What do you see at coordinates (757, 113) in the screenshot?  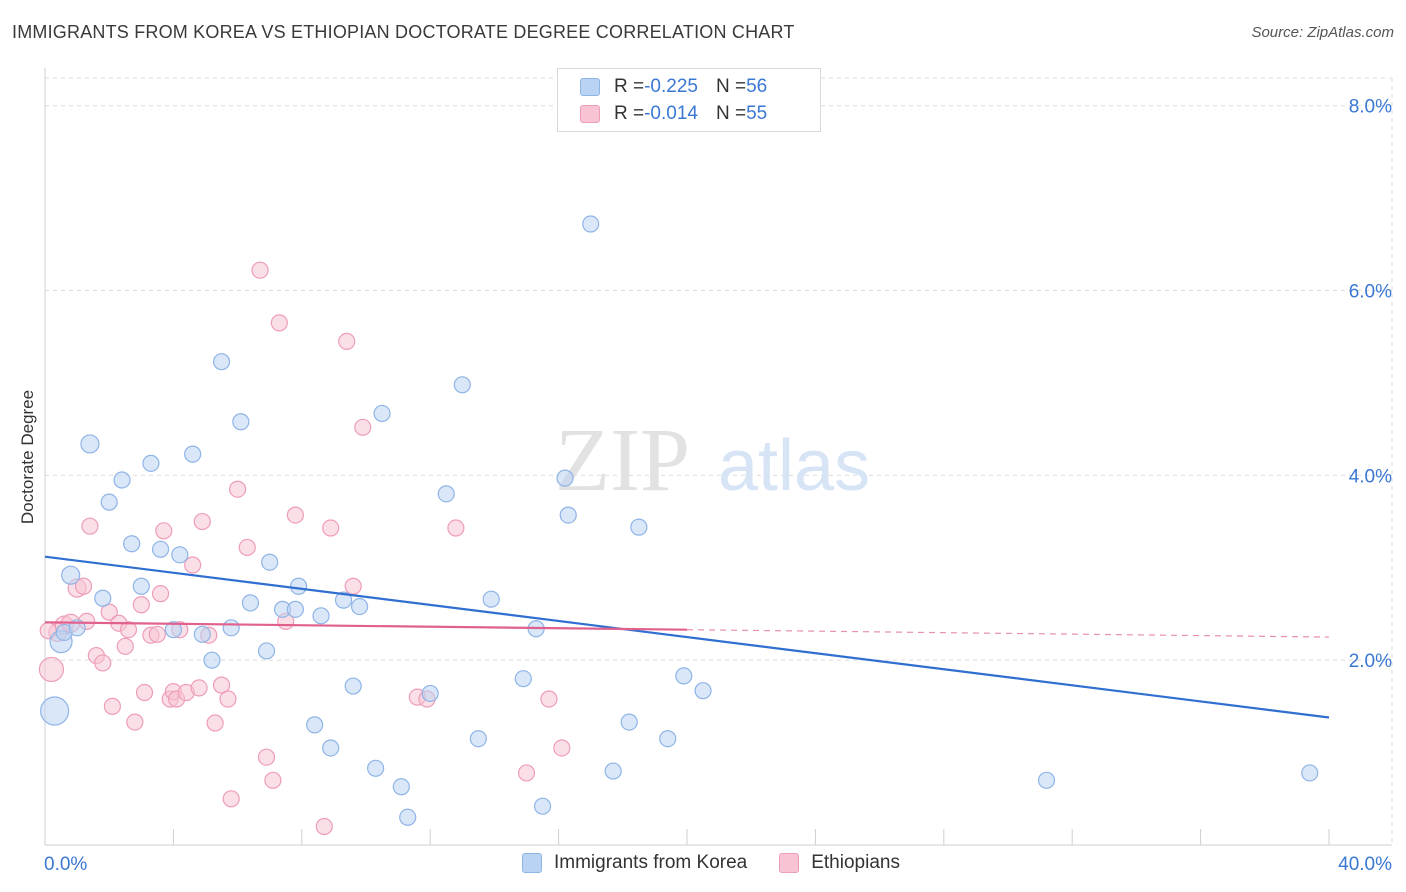 I see `legend-n-value-ethiopia: 55` at bounding box center [757, 113].